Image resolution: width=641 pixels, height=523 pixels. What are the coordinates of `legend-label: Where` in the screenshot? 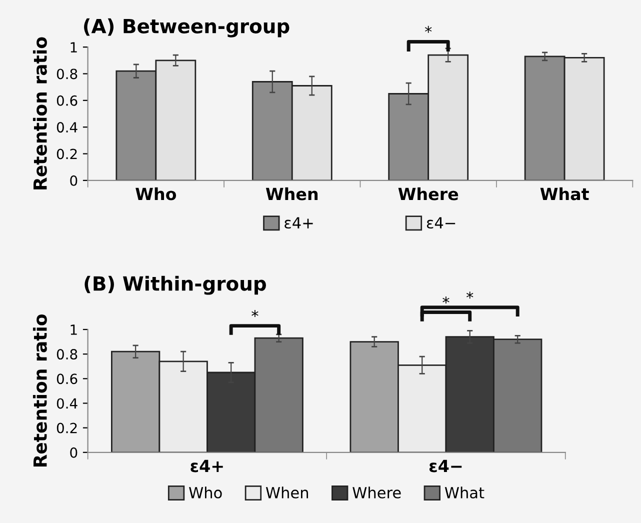 It's located at (376, 492).